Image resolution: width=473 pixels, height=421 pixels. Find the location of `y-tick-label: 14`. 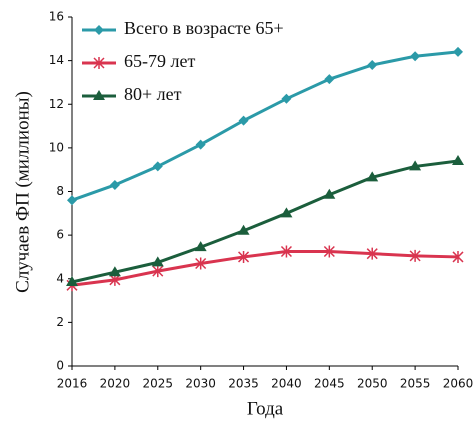

y-tick-label: 14 is located at coordinates (56, 60).